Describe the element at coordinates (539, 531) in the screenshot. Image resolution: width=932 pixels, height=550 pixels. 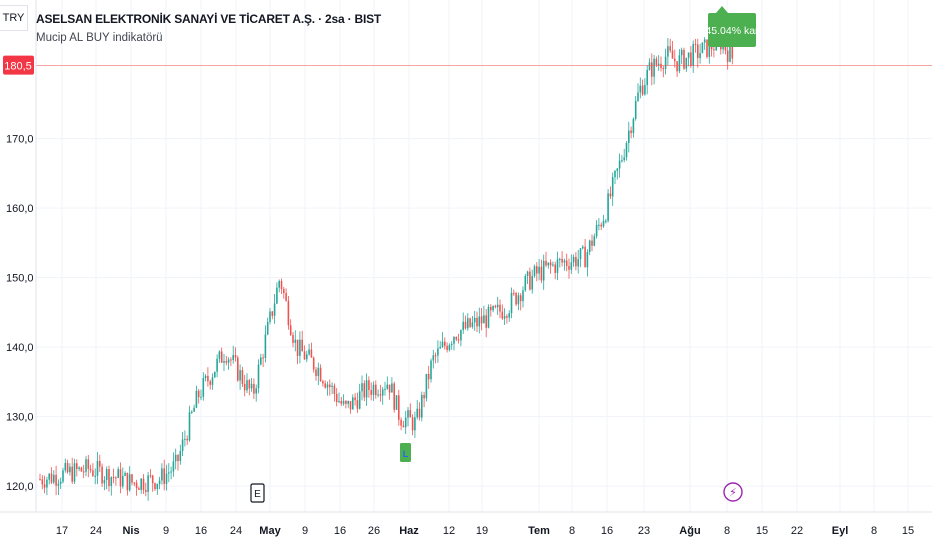
I see `x-tick-label: Tem` at that location.